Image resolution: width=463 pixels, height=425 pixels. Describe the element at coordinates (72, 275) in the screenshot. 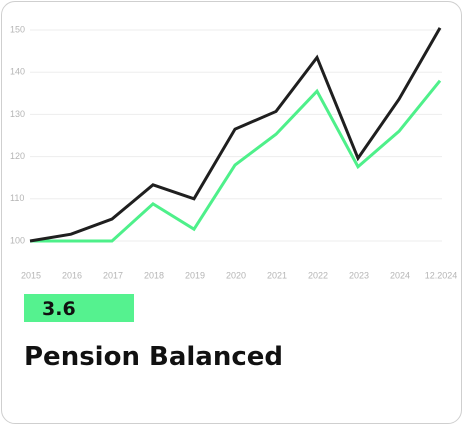

I see `x-tick-label: 2016` at that location.